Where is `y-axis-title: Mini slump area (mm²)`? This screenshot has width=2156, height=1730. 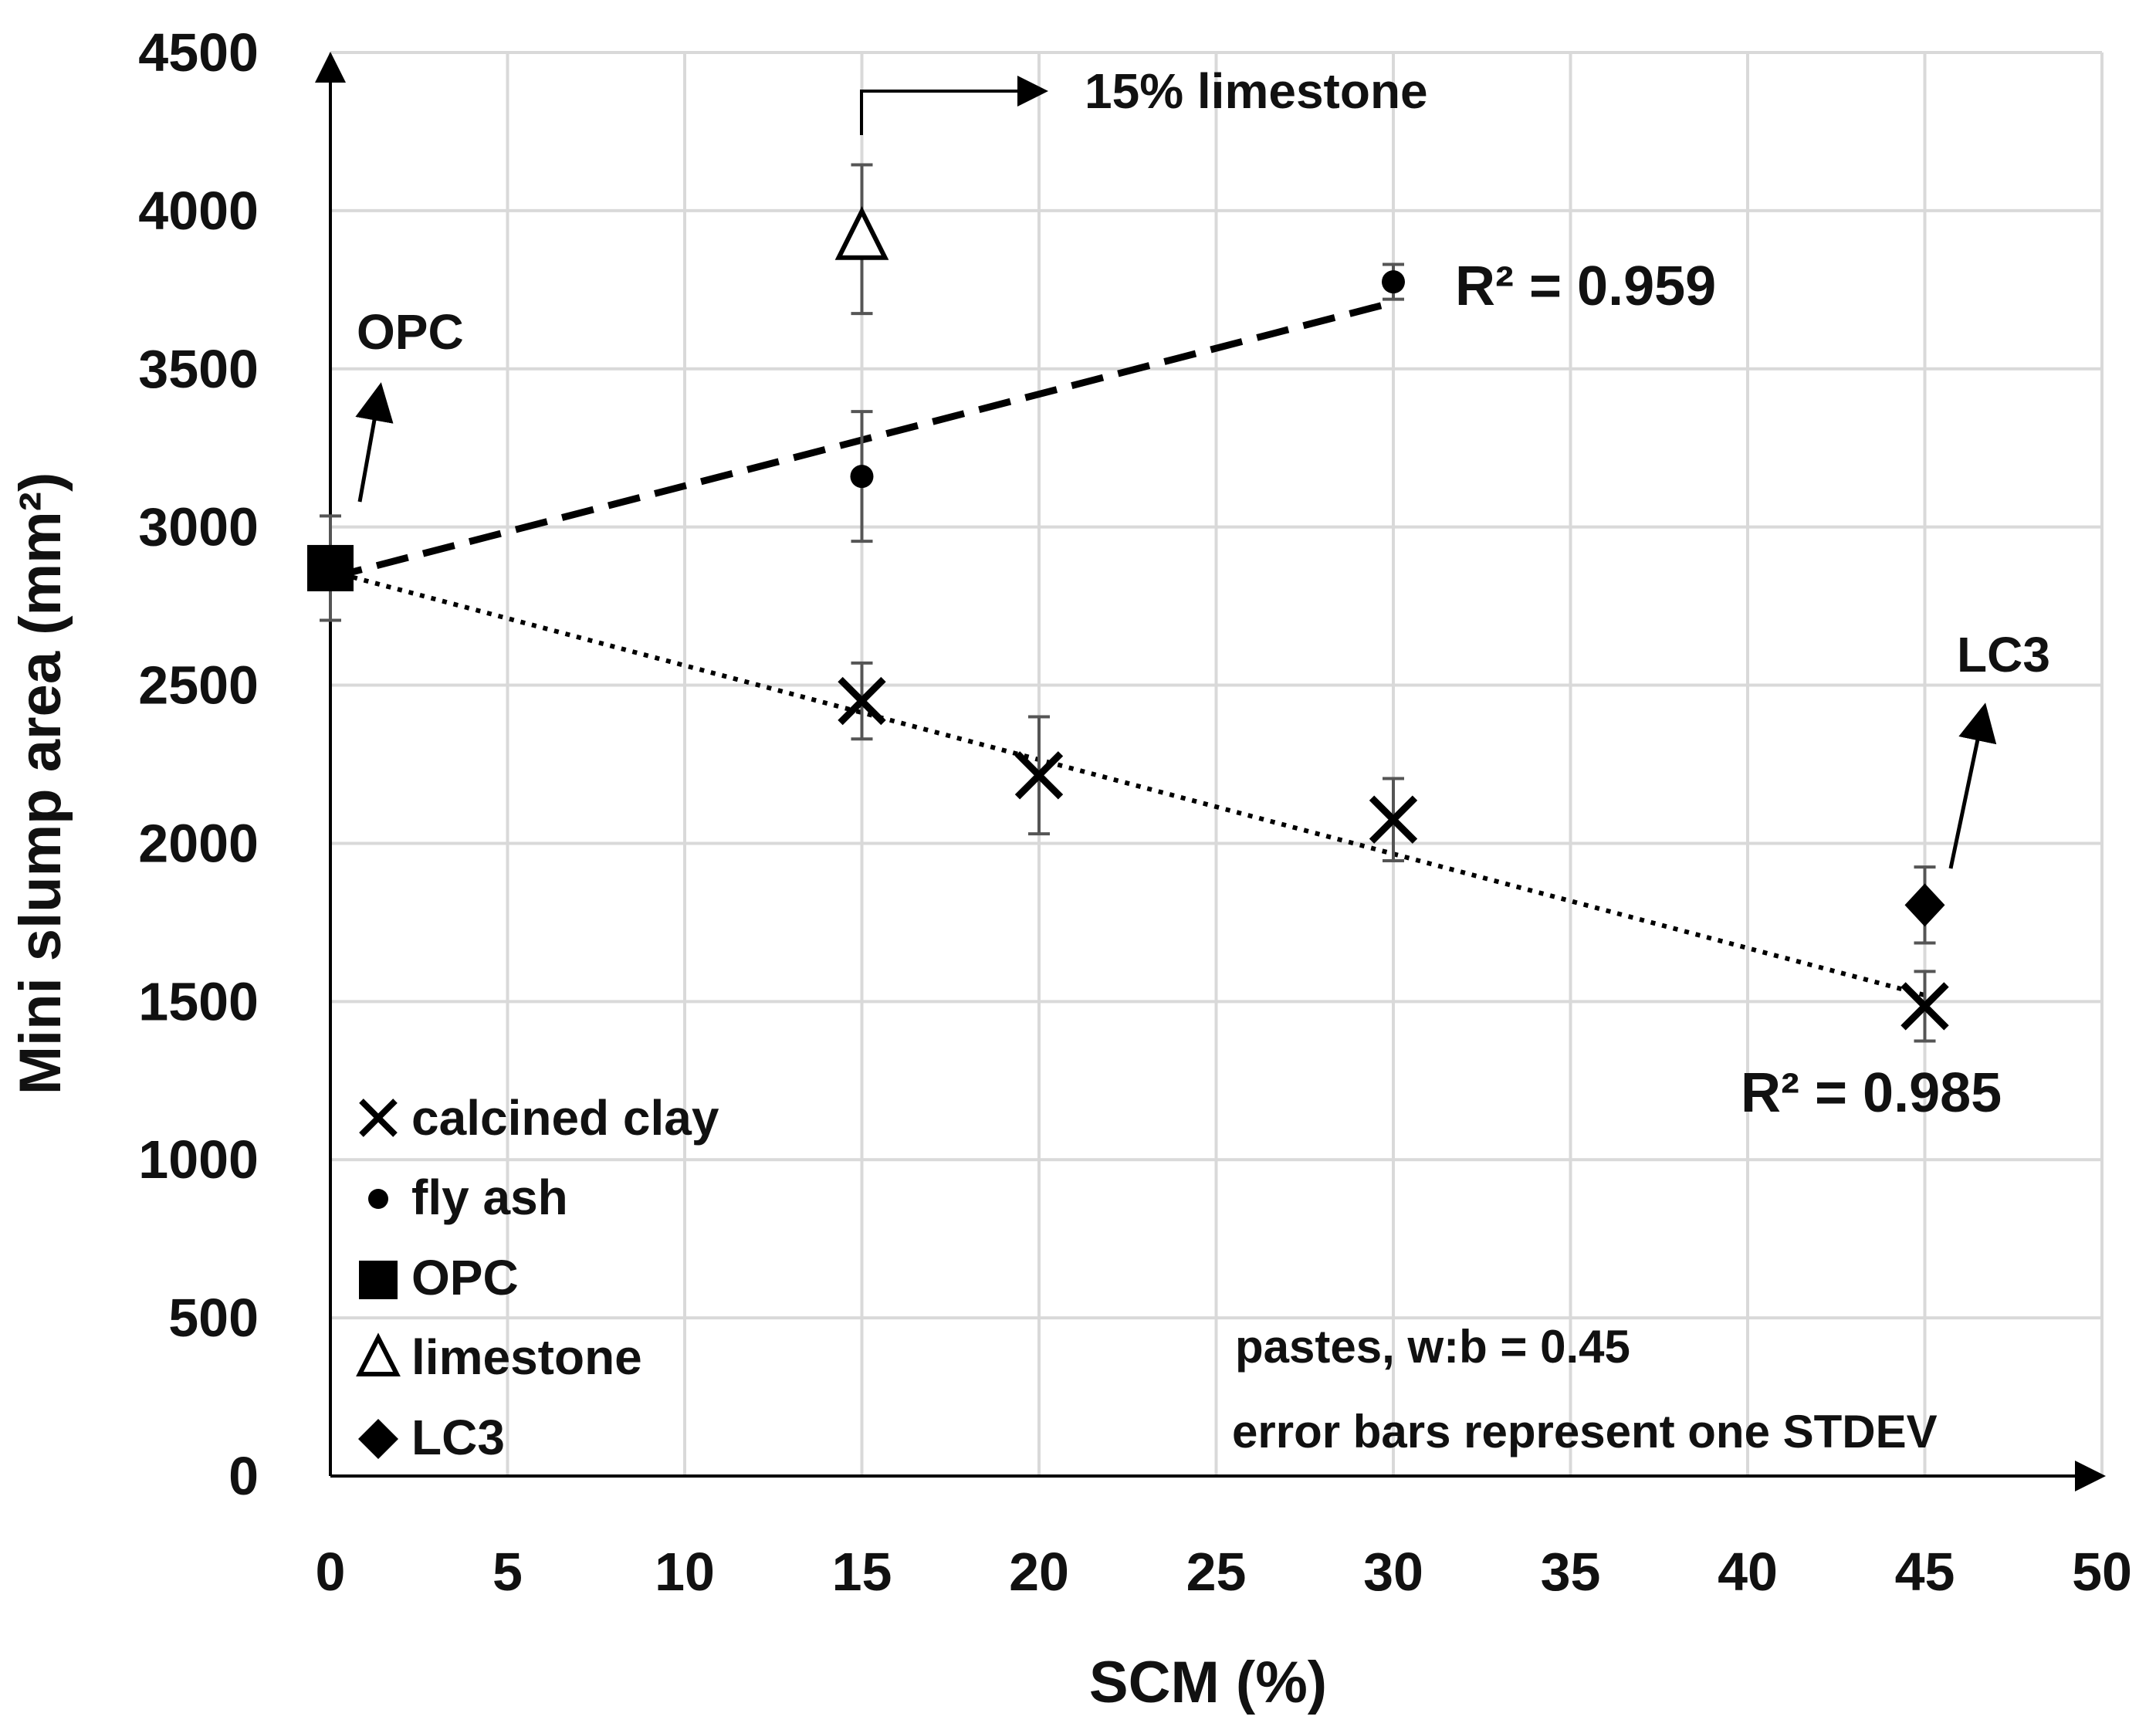 y-axis-title: Mini slump area (mm²) is located at coordinates (40, 783).